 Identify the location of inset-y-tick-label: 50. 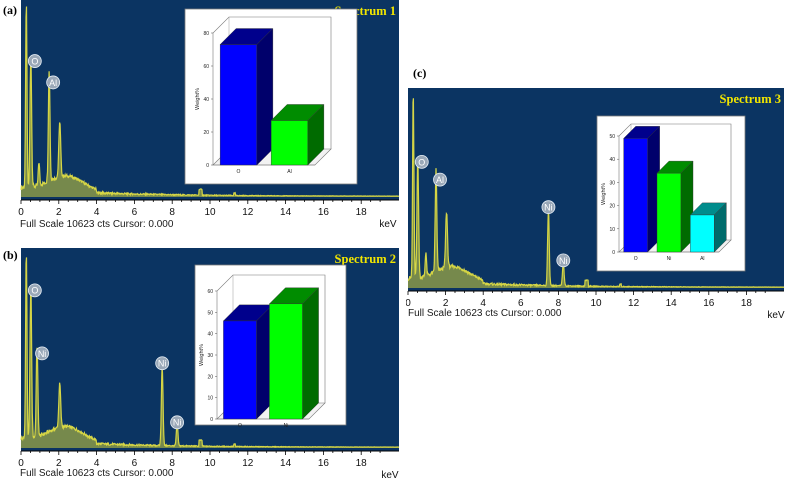
(612, 137).